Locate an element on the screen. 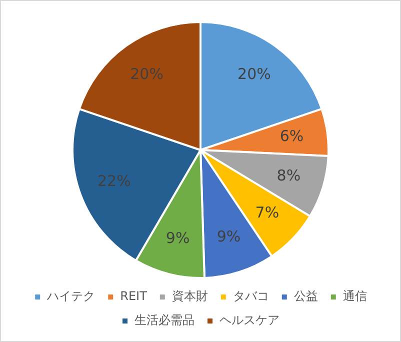  legend-label: ハイテク is located at coordinates (71, 296).